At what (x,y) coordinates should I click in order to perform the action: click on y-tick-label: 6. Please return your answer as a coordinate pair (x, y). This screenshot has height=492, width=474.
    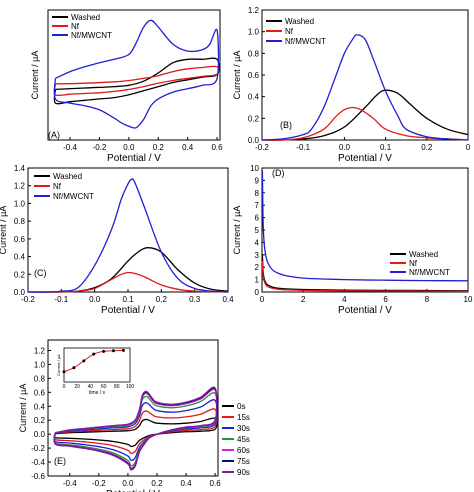
    Looking at the image, I should click on (257, 218).